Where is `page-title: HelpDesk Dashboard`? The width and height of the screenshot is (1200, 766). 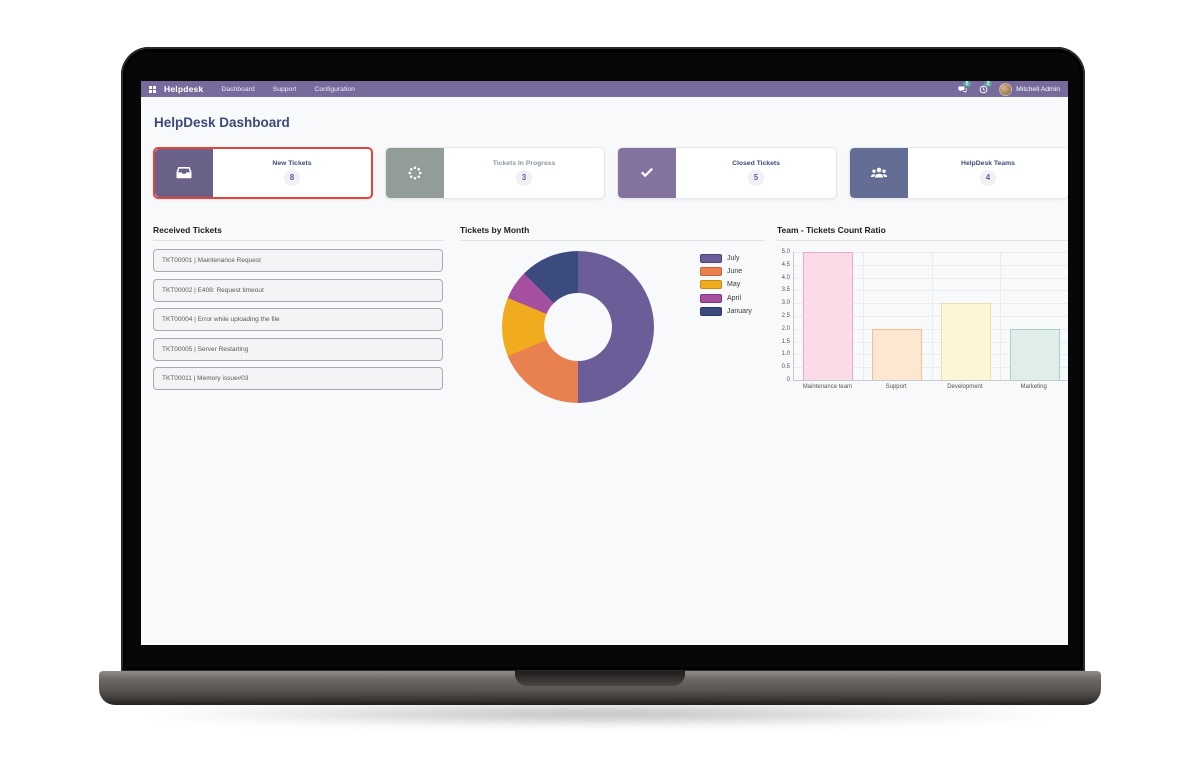 page-title: HelpDesk Dashboard is located at coordinates (222, 123).